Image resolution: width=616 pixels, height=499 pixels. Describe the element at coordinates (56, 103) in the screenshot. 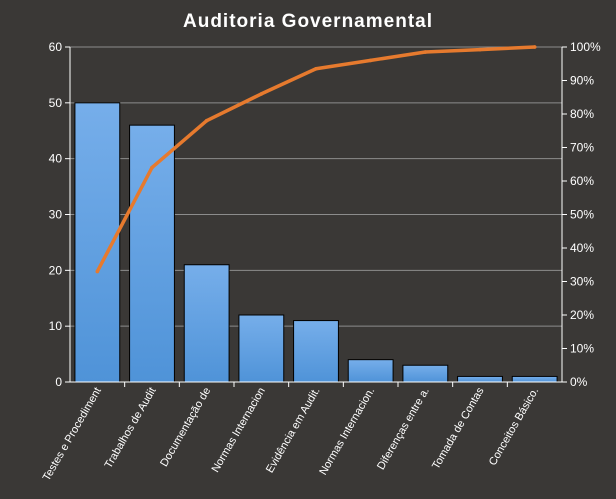

I see `y-tick-label: 50` at that location.